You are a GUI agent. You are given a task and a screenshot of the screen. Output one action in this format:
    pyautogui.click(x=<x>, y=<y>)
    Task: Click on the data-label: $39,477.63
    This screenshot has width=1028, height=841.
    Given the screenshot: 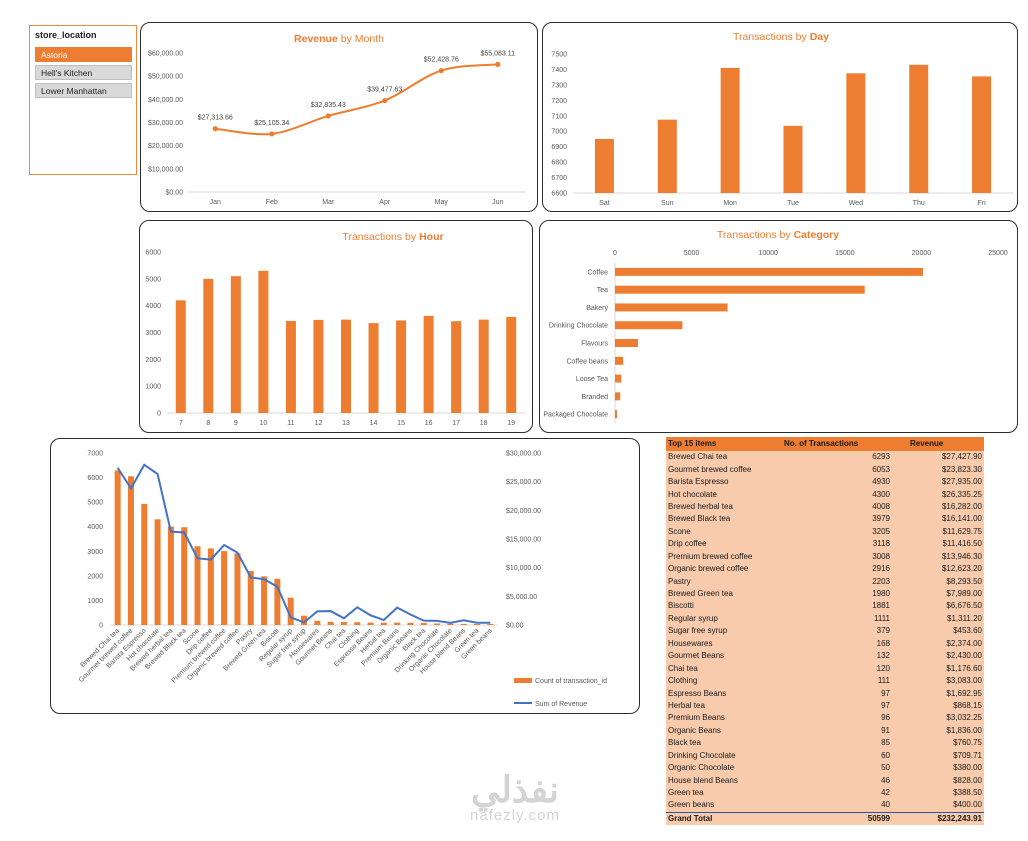 What is the action you would take?
    pyautogui.click(x=384, y=90)
    